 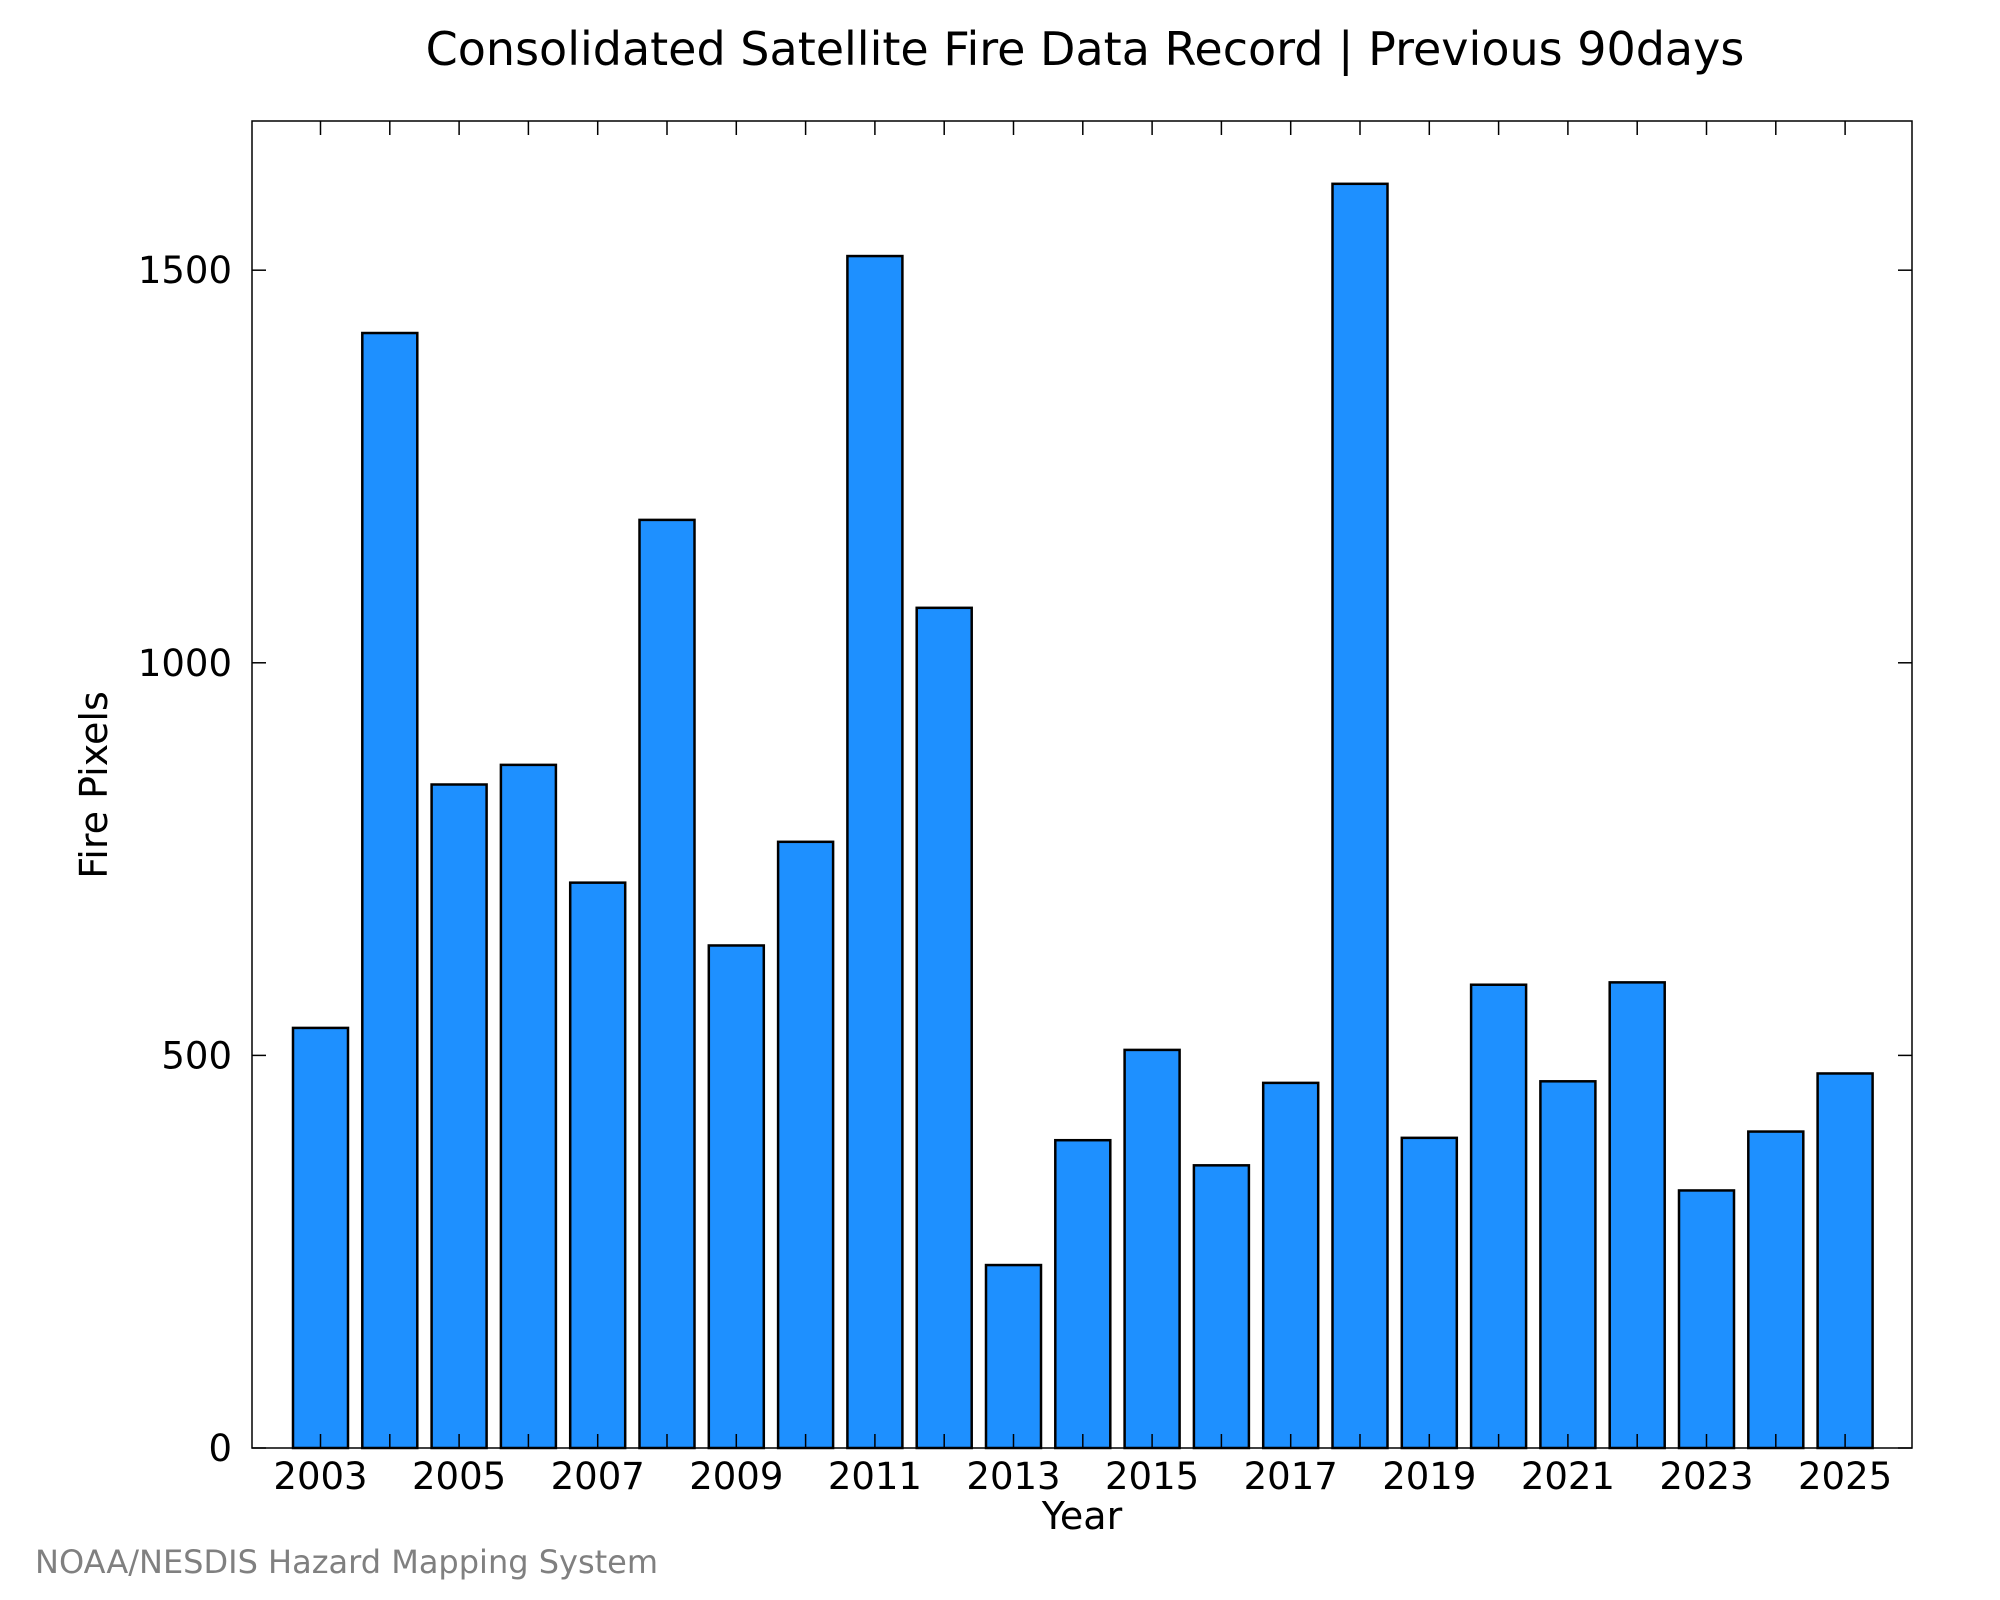 I want to click on bar-2024, so click(x=1776, y=1290).